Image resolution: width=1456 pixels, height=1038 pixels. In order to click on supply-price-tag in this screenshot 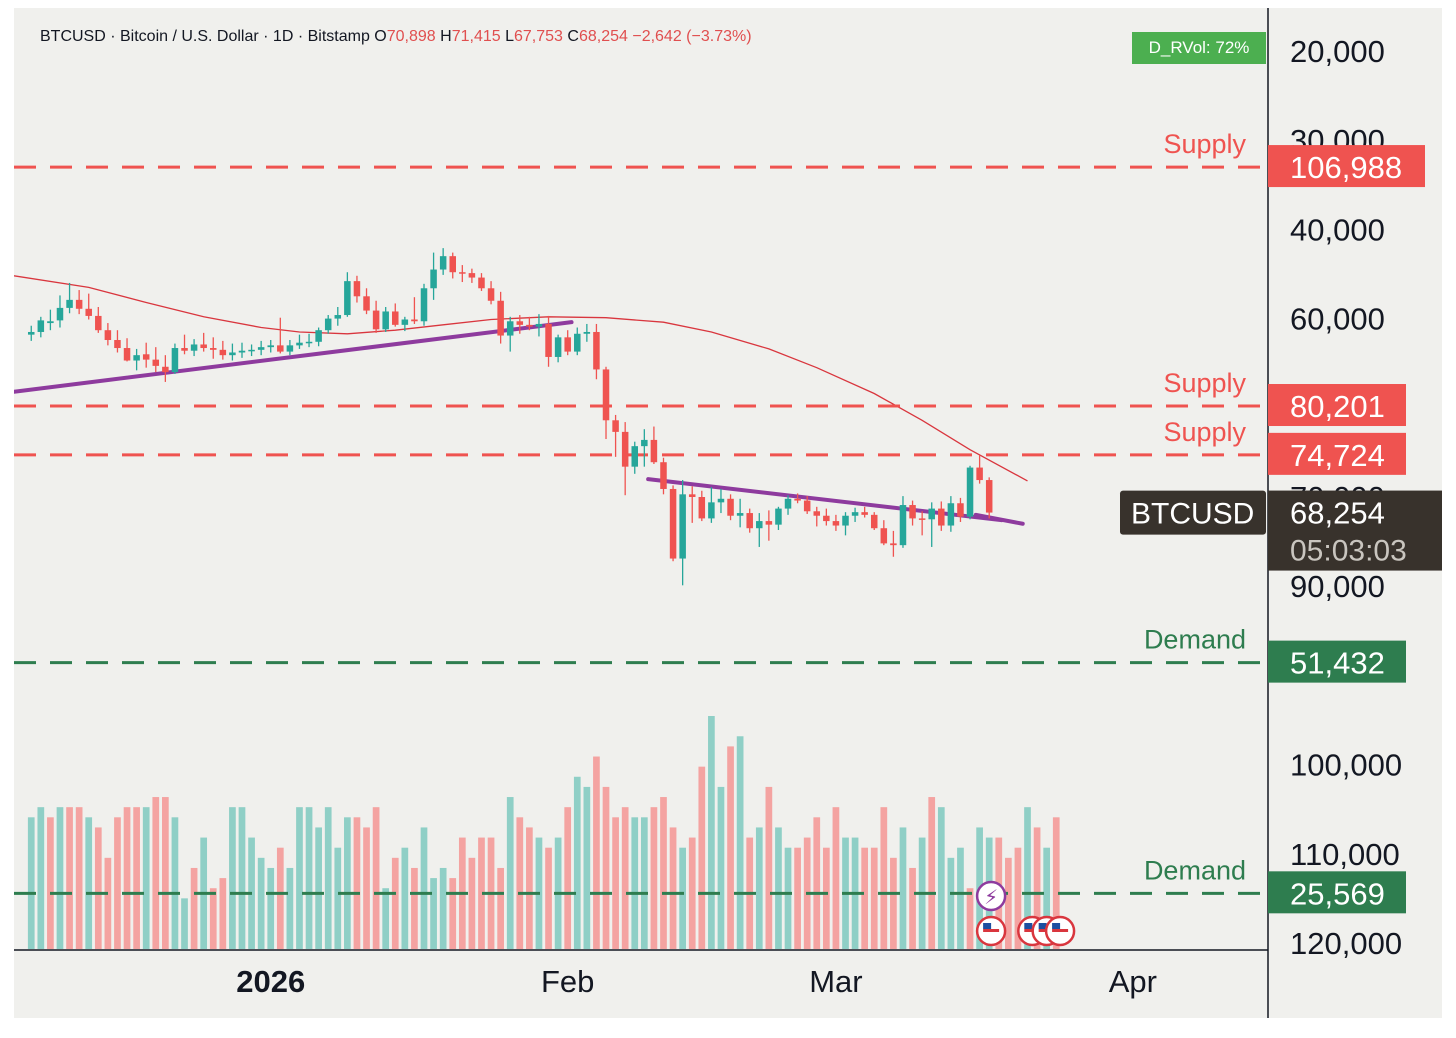, I will do `click(1346, 166)`.